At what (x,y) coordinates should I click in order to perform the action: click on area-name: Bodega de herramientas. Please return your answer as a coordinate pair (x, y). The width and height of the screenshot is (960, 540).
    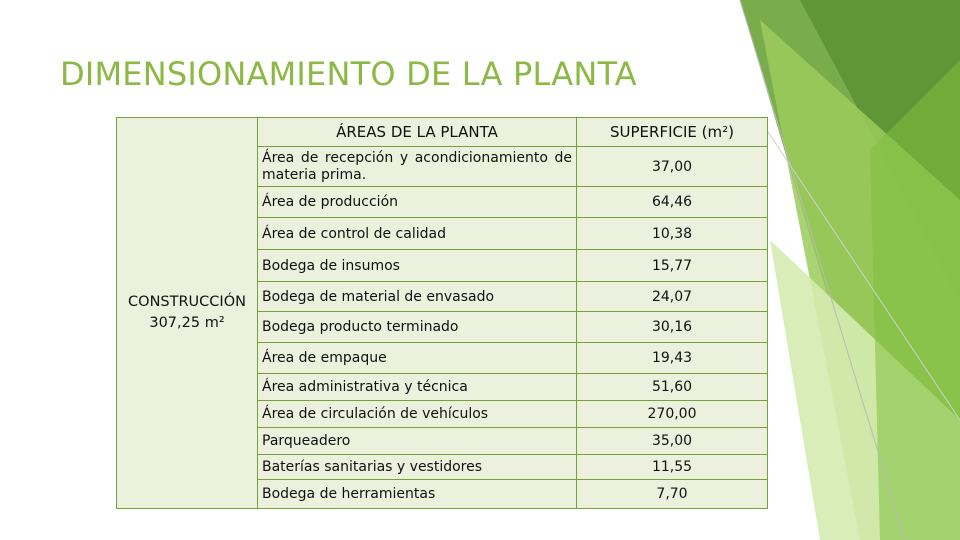
    Looking at the image, I should click on (417, 494).